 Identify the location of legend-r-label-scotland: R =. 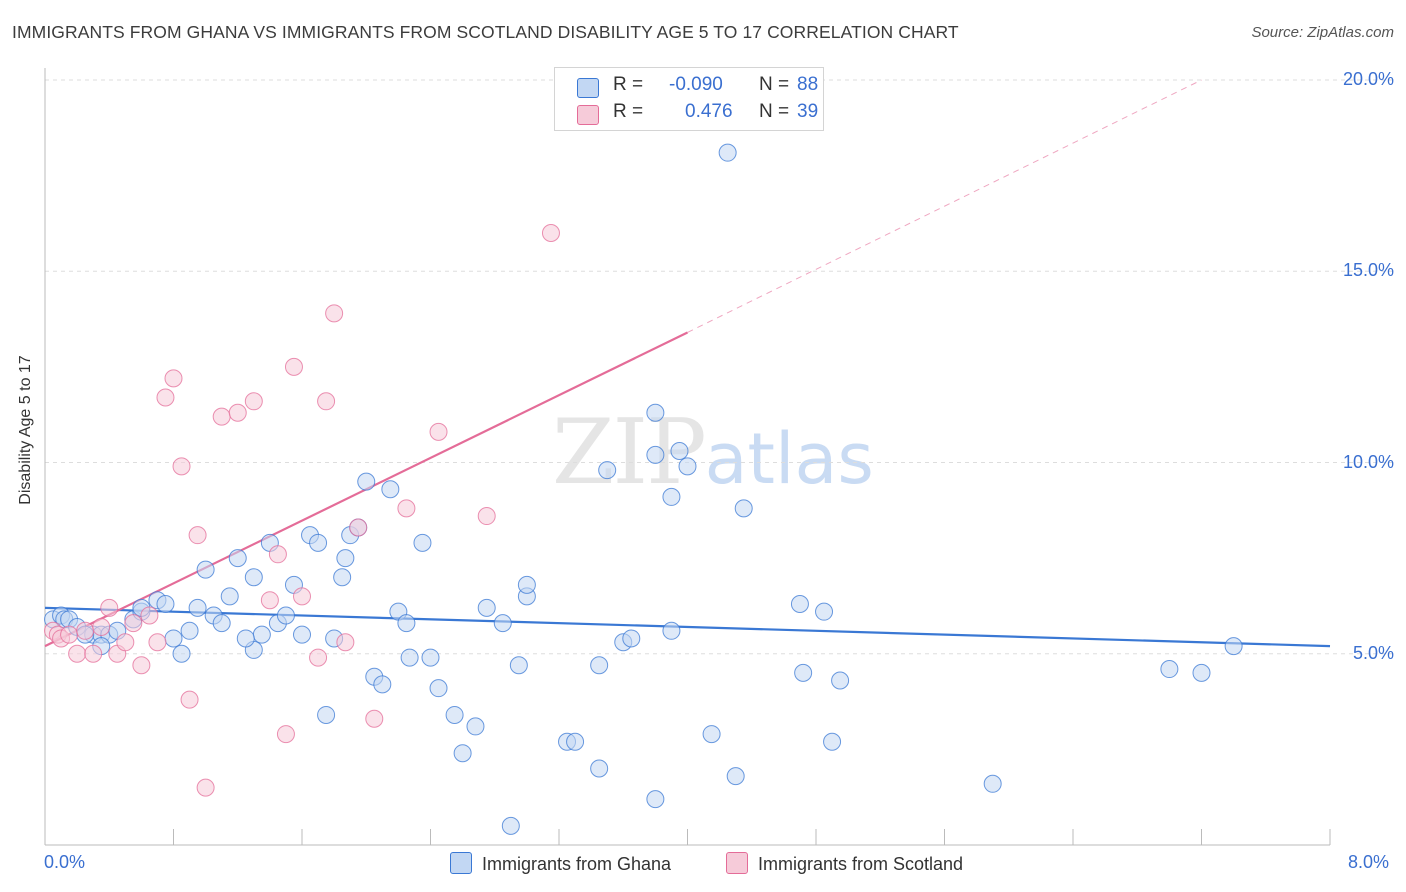
(628, 111).